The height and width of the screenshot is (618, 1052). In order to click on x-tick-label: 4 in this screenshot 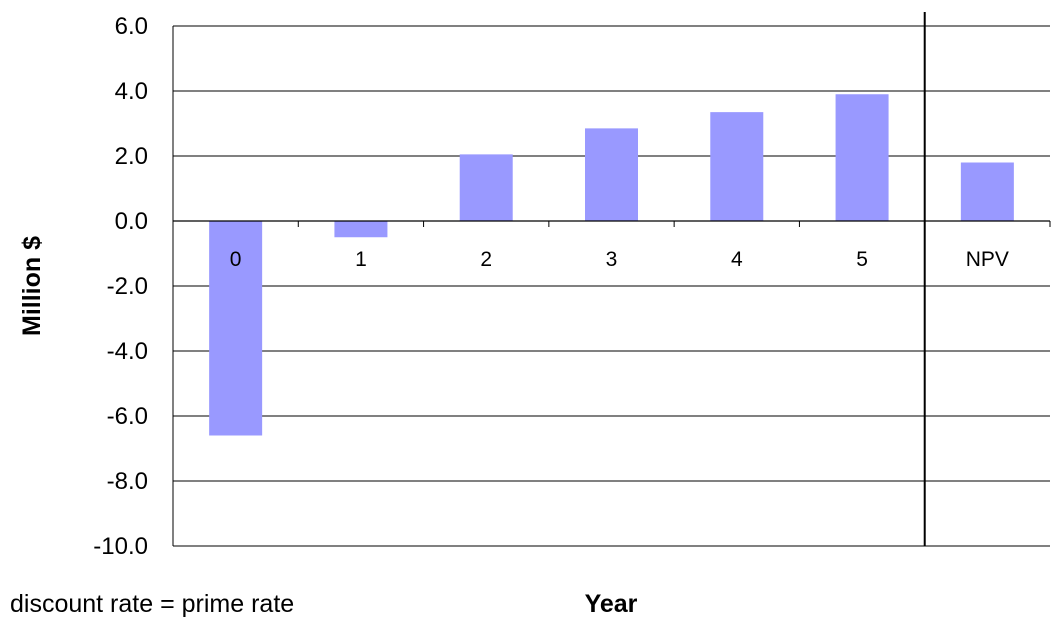, I will do `click(737, 259)`.